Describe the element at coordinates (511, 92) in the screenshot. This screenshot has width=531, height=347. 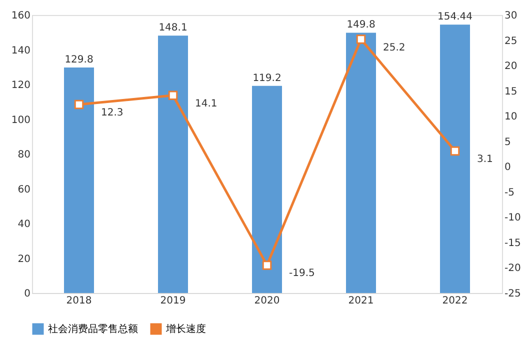
I see `y2-tick-label: 15` at that location.